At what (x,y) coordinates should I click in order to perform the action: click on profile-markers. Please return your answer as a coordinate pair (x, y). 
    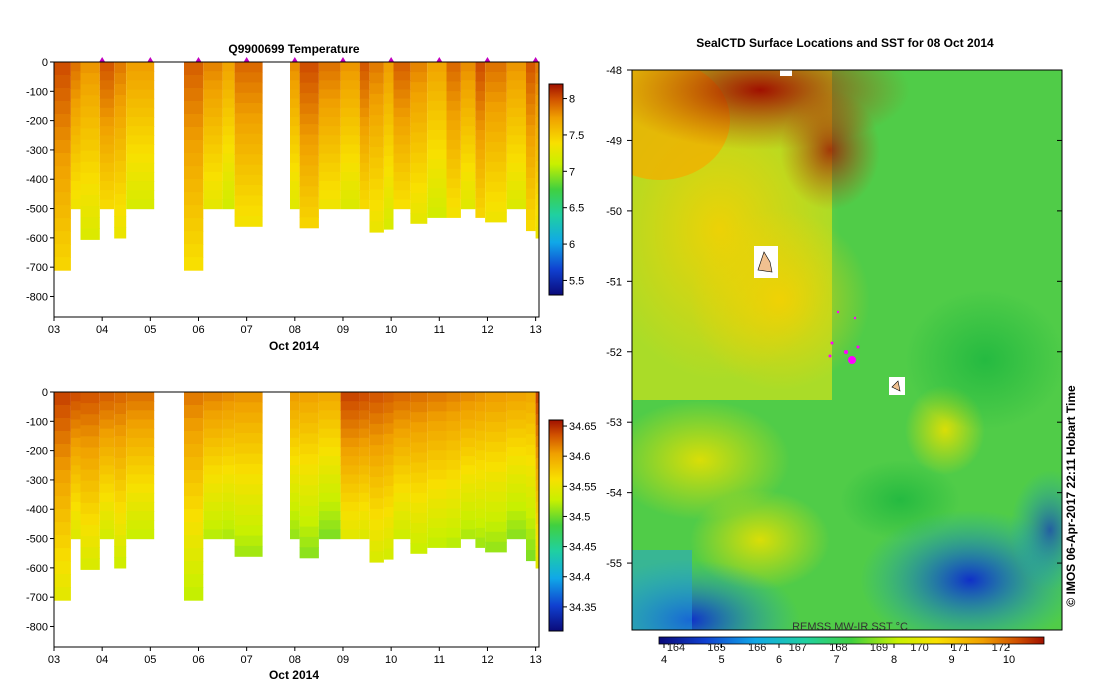
    Looking at the image, I should click on (319, 59).